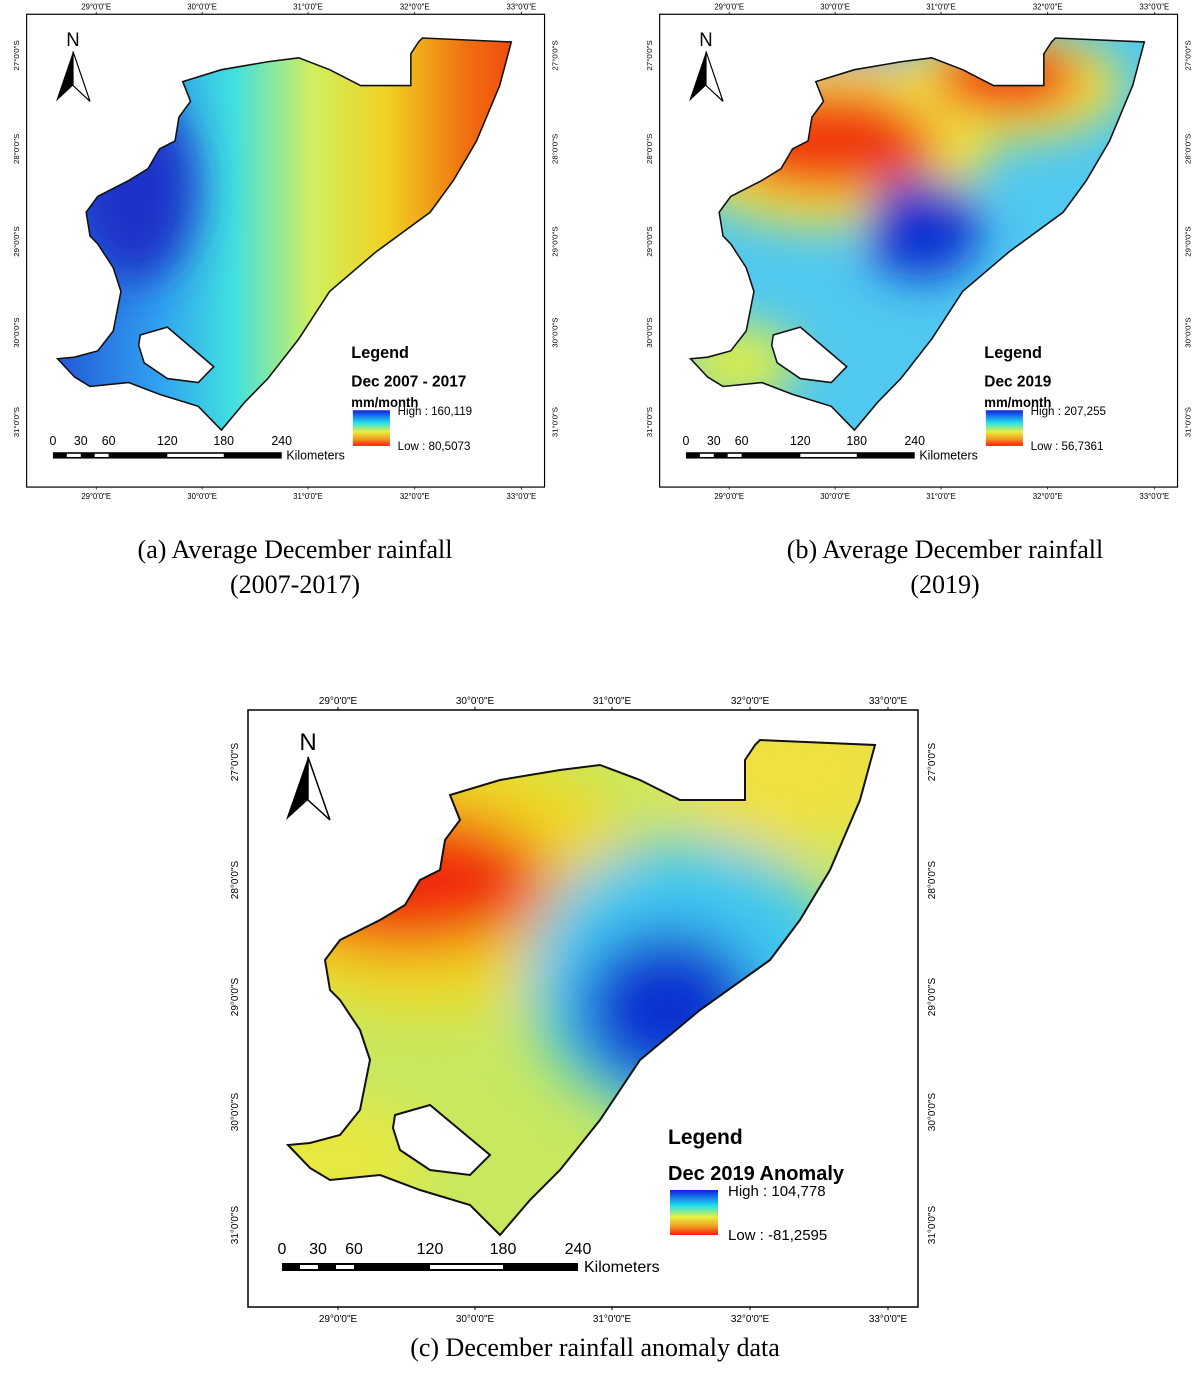  Describe the element at coordinates (777, 1235) in the screenshot. I see `legend-low: Low : -81,2595` at that location.